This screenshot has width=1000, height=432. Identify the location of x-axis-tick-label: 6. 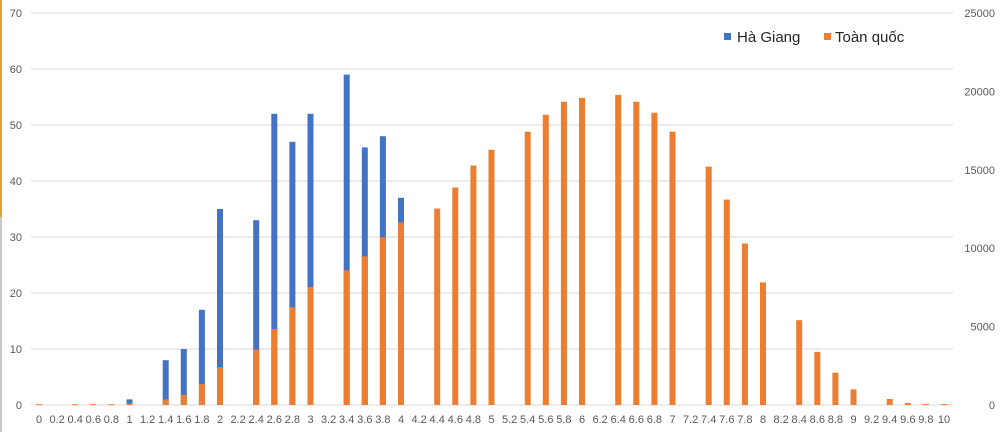
(582, 420).